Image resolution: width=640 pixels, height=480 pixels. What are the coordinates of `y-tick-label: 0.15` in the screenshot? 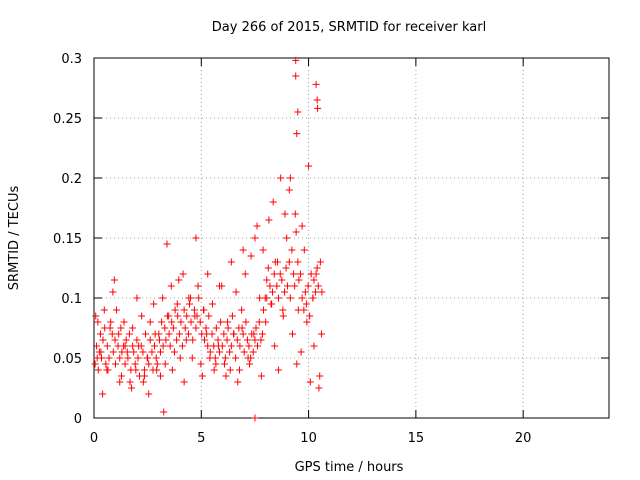 It's located at (67, 239).